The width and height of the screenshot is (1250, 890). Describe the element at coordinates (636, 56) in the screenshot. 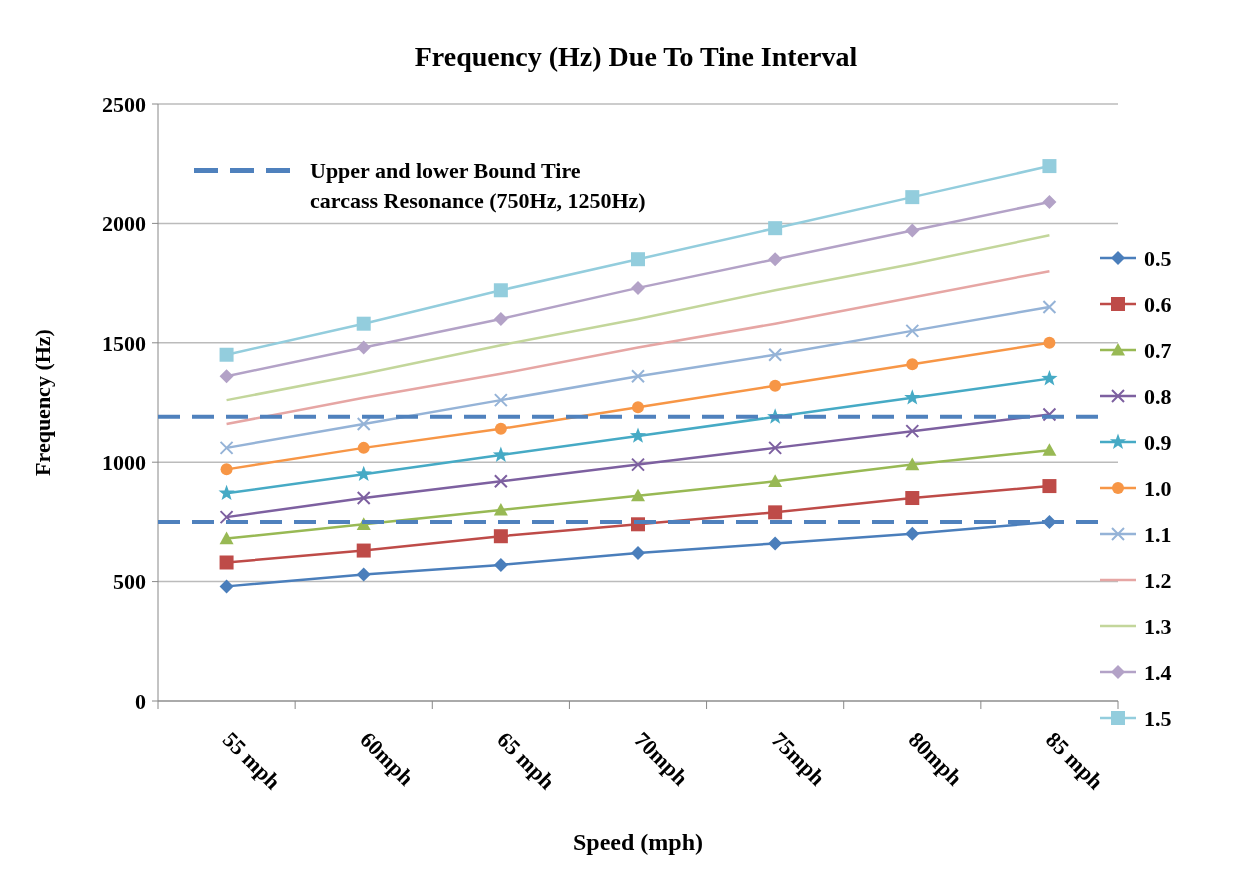

I see `chart-title: Frequency (Hz) Due To Tine Interval` at that location.